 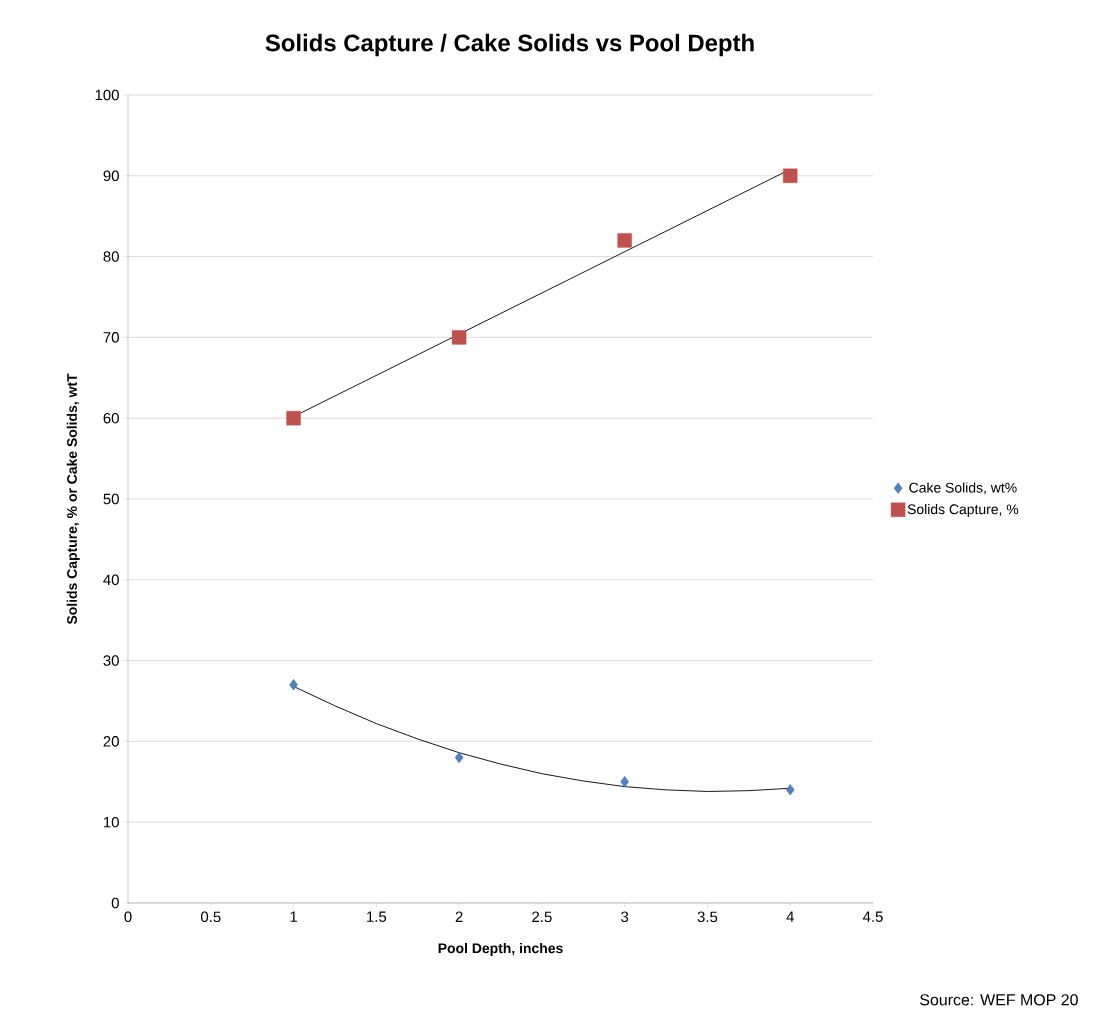 I want to click on y-tick-label: 70, so click(x=111, y=337).